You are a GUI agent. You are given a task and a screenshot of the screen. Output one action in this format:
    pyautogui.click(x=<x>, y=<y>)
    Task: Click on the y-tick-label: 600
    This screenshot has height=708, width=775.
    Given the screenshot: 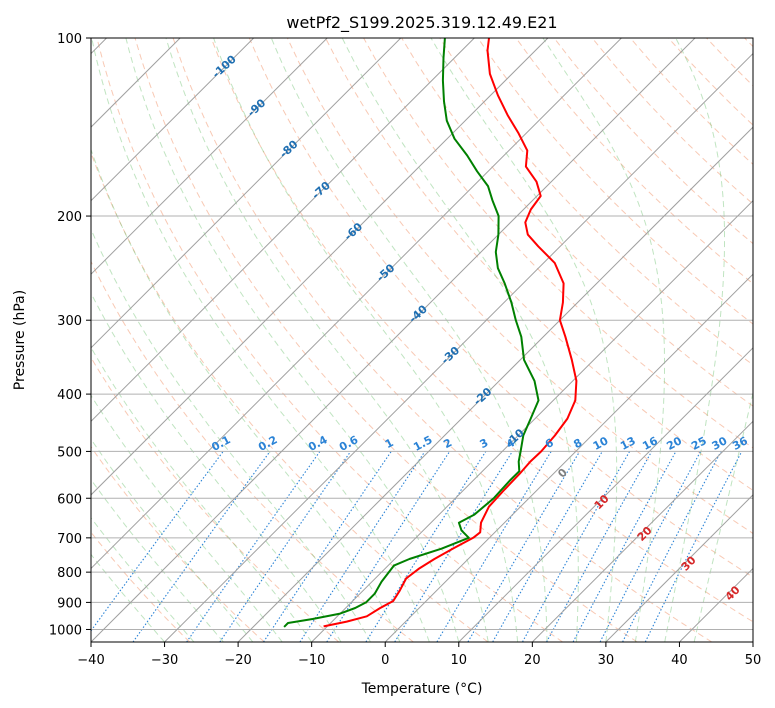 What is the action you would take?
    pyautogui.click(x=69, y=499)
    